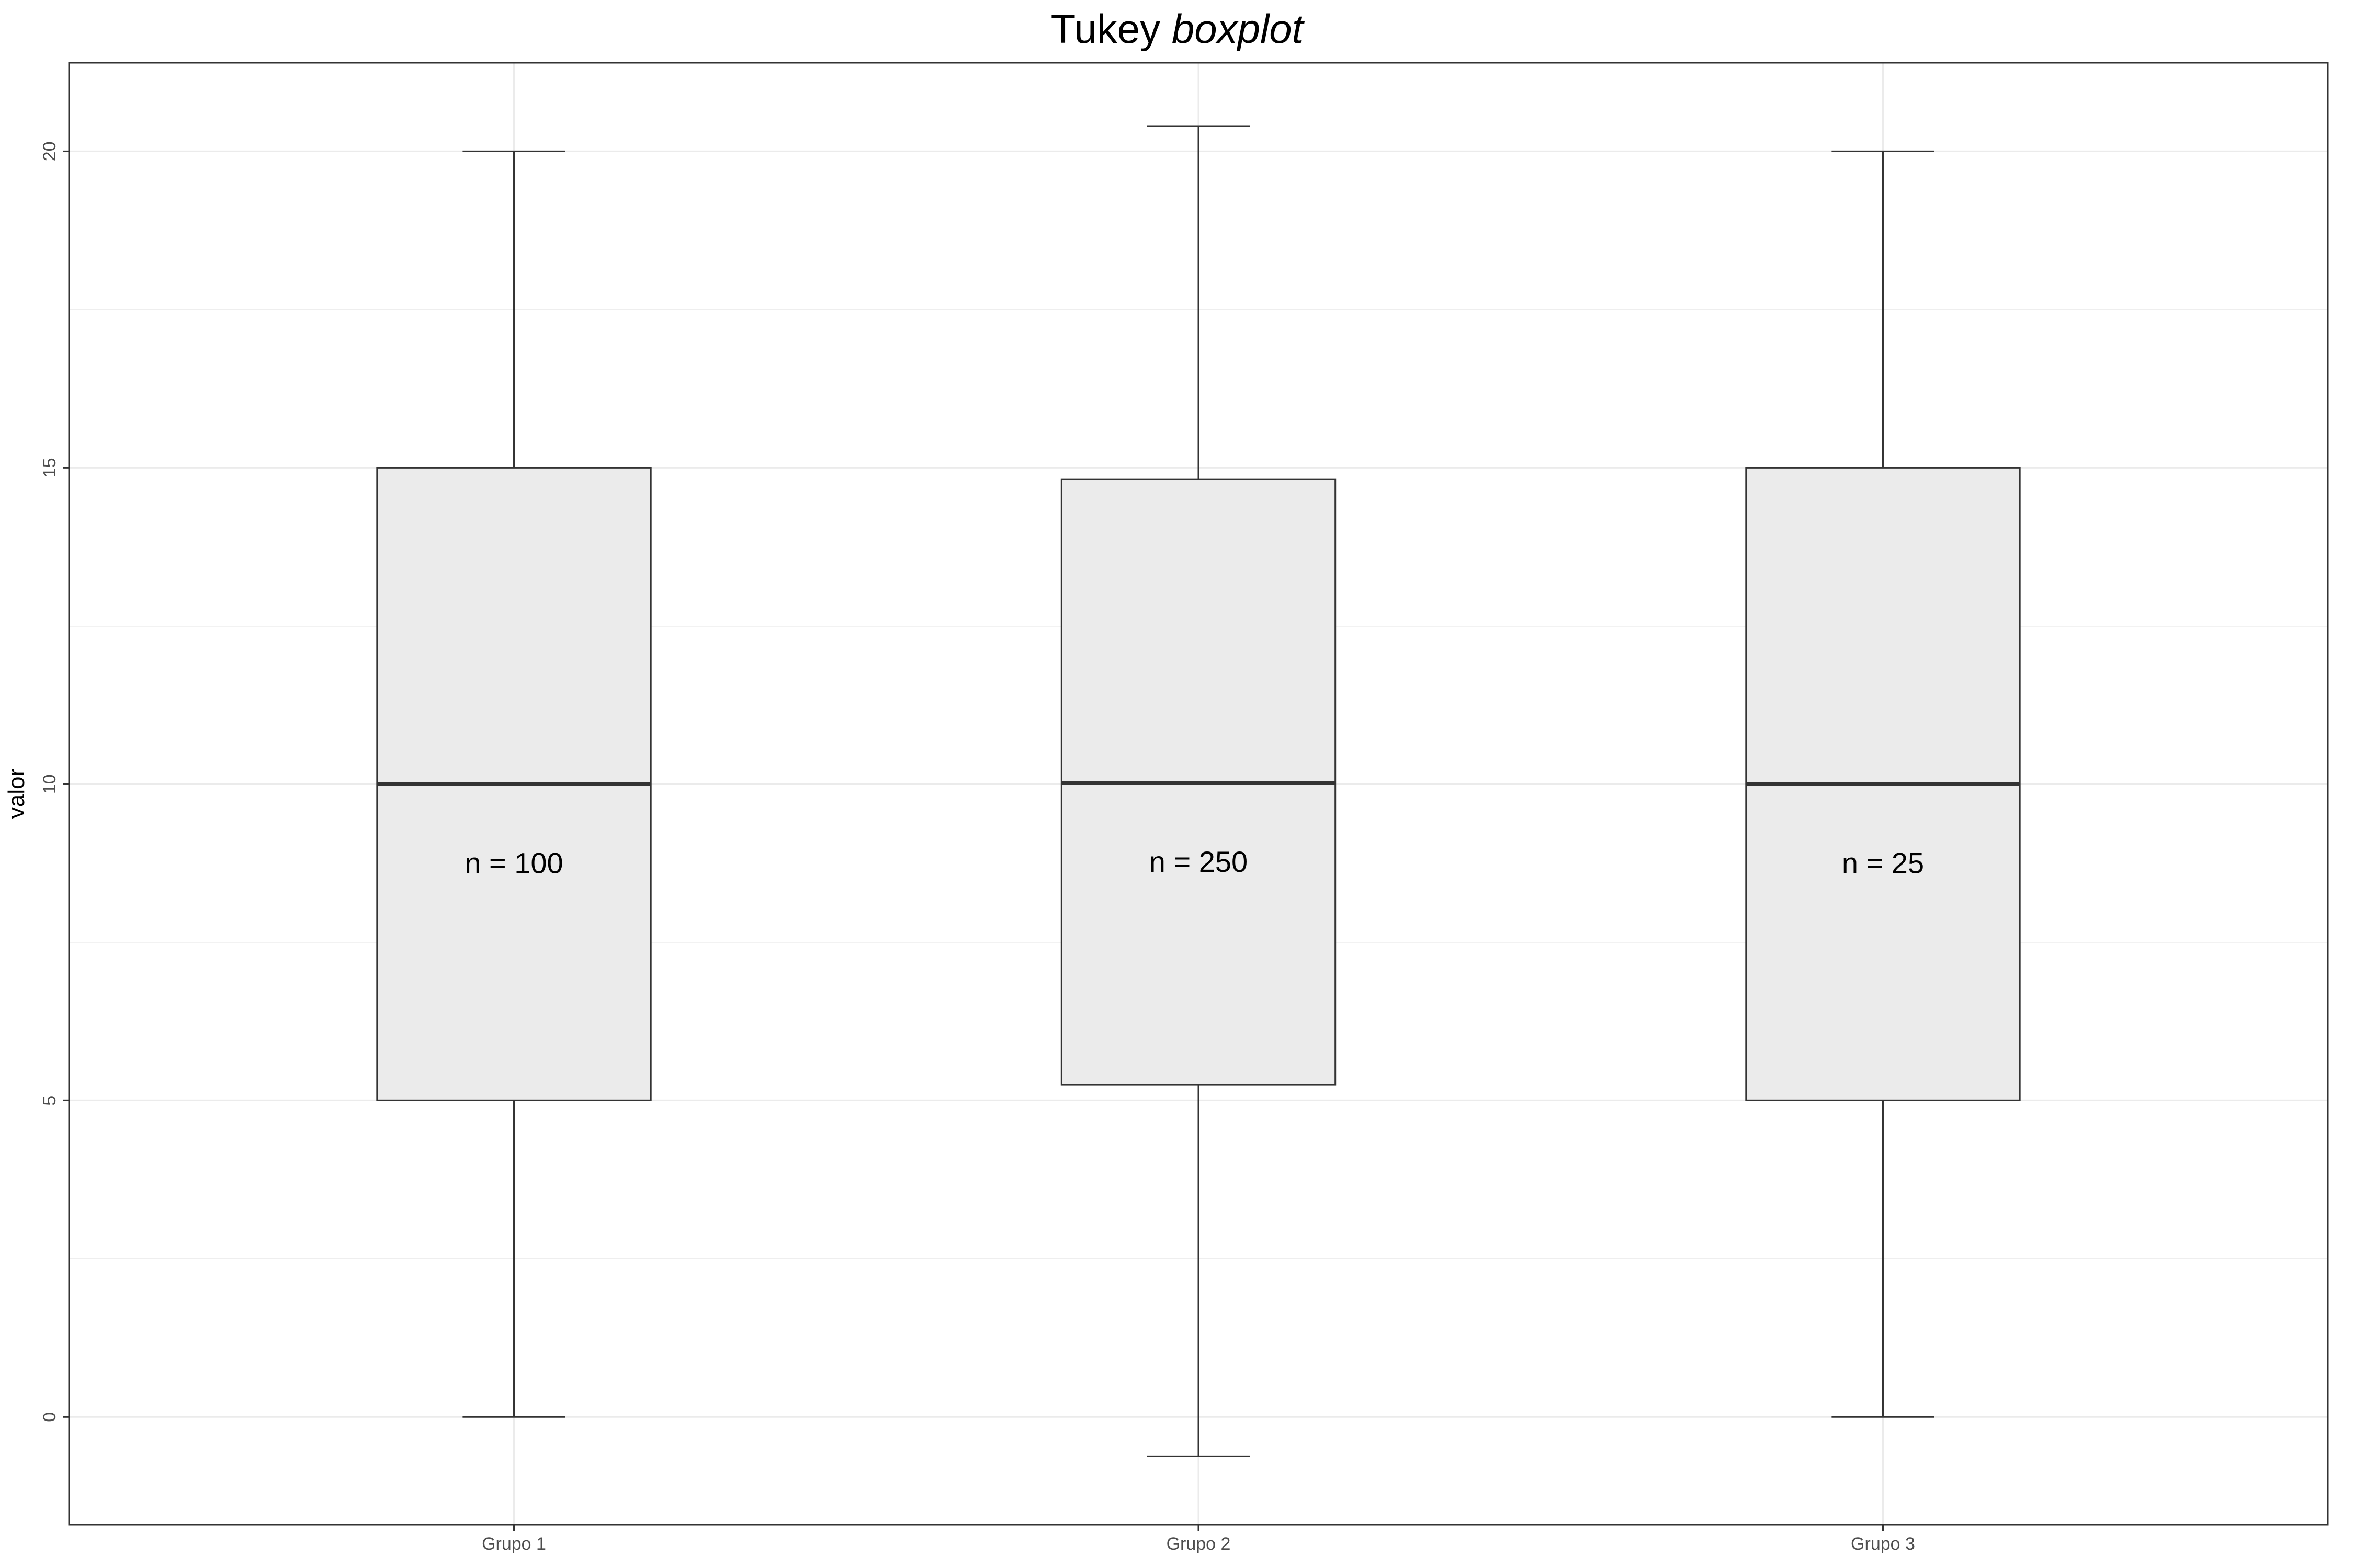  Describe the element at coordinates (514, 862) in the screenshot. I see `sample-size-label: n = 100` at that location.